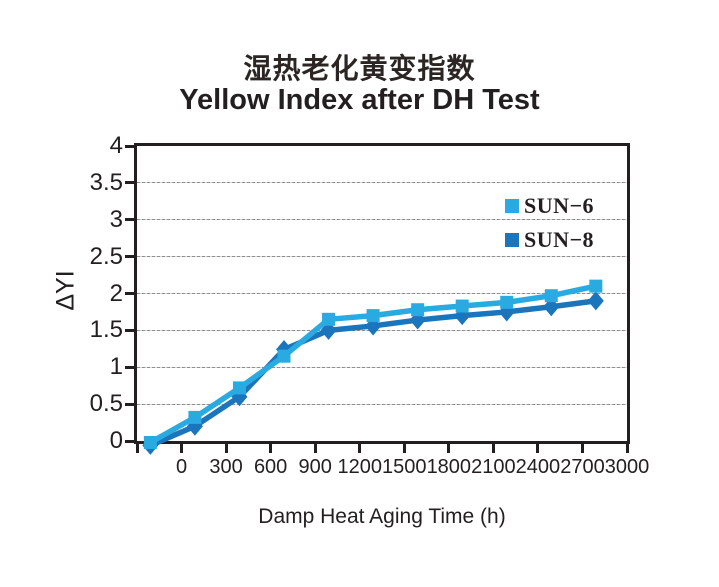  Describe the element at coordinates (559, 205) in the screenshot. I see `legend-label: SUN−6` at that location.